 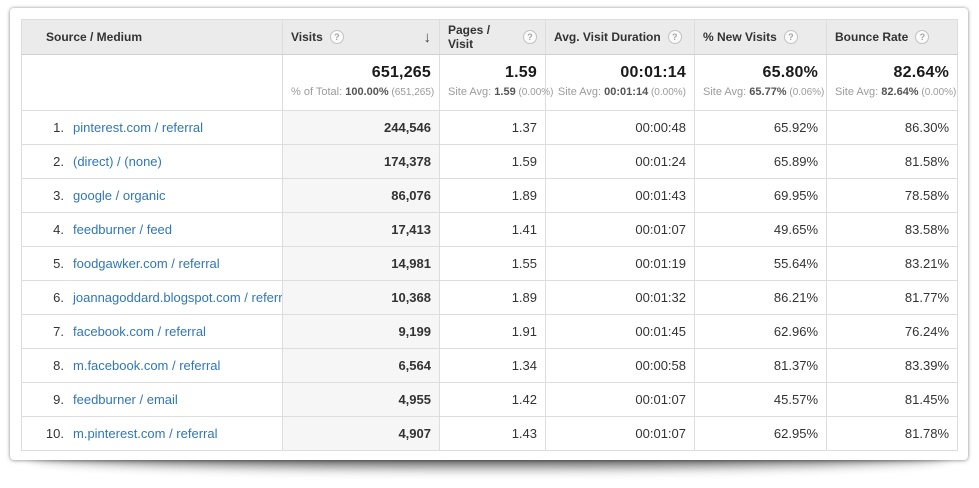 What do you see at coordinates (492, 331) in the screenshot?
I see `pages-per-visit-cell: 1.91` at bounding box center [492, 331].